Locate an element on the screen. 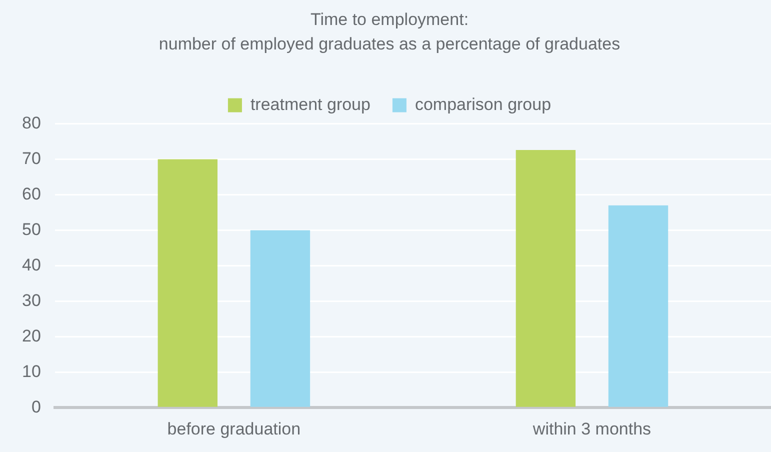  y-tick-label: 40 is located at coordinates (31, 264).